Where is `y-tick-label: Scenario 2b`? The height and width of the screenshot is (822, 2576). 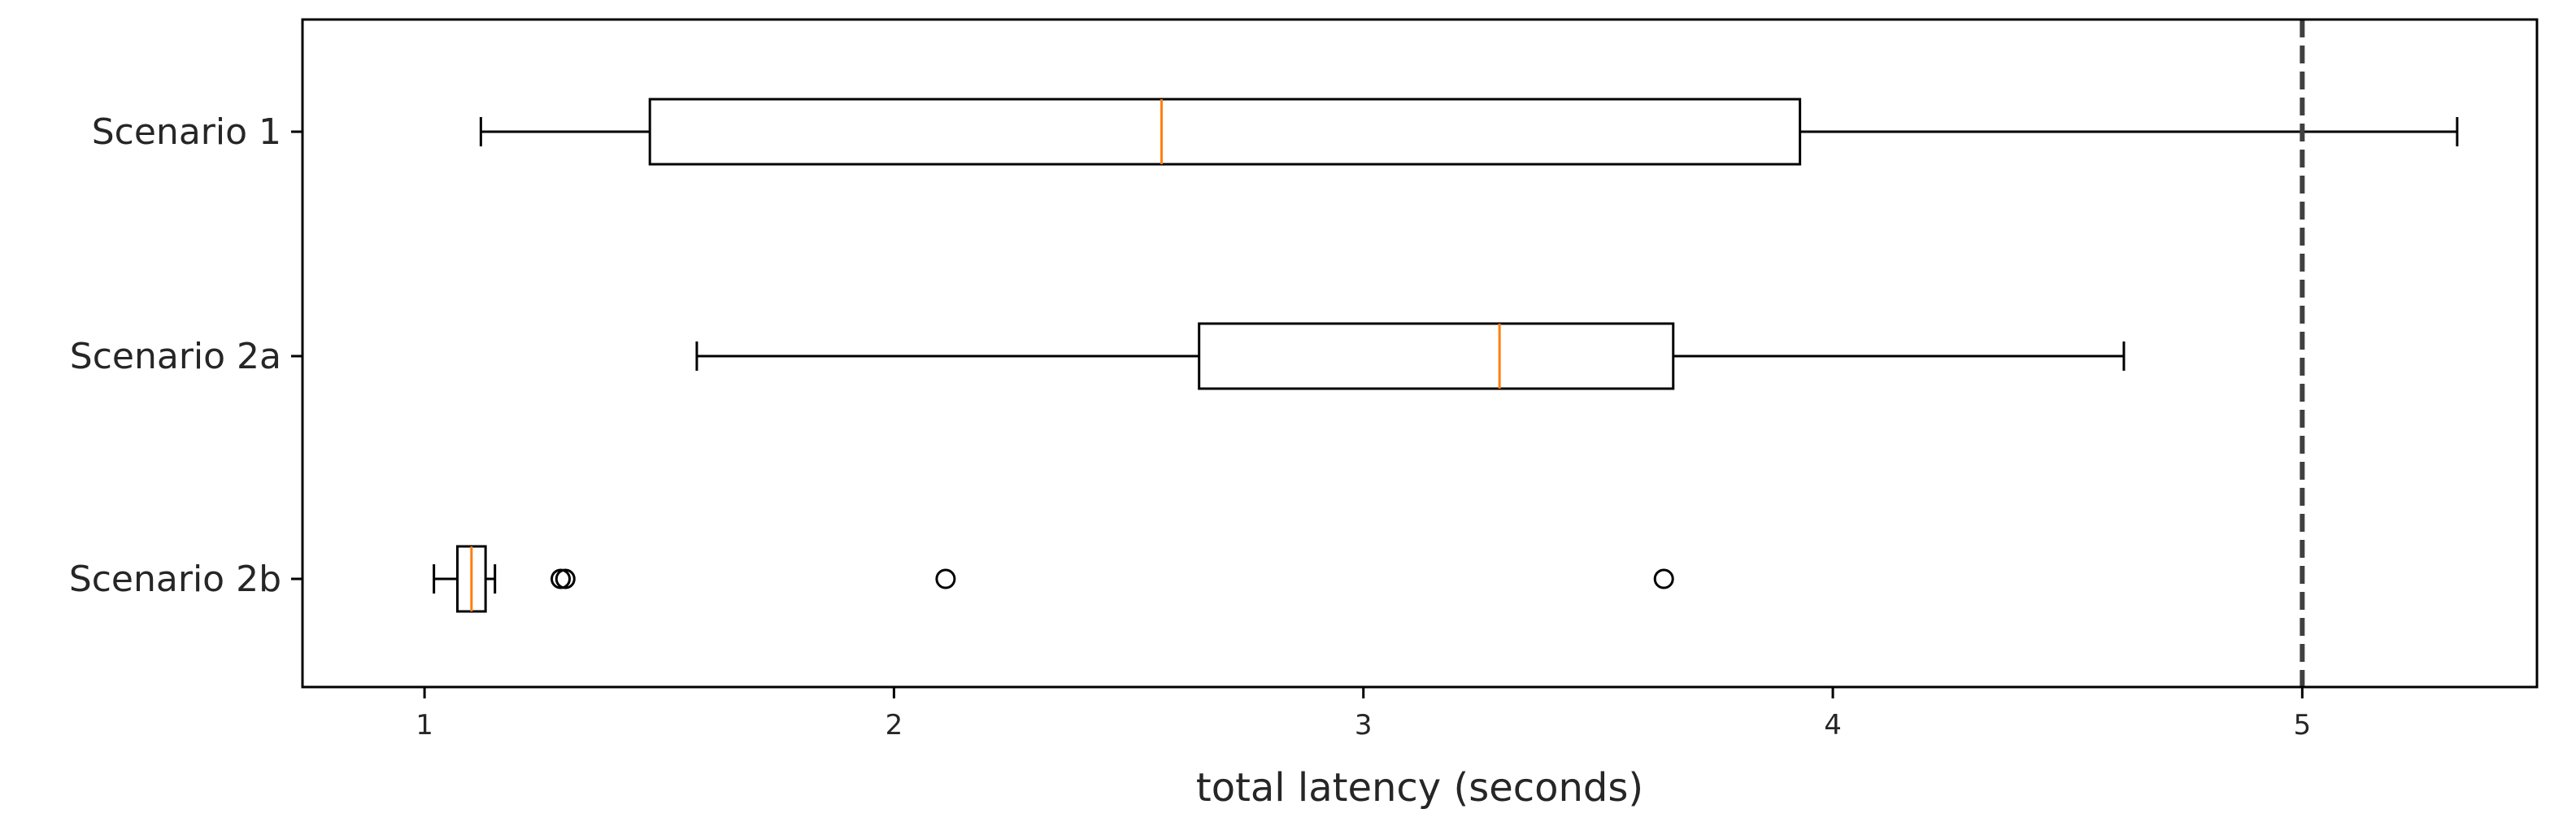 y-tick-label: Scenario 2b is located at coordinates (175, 579).